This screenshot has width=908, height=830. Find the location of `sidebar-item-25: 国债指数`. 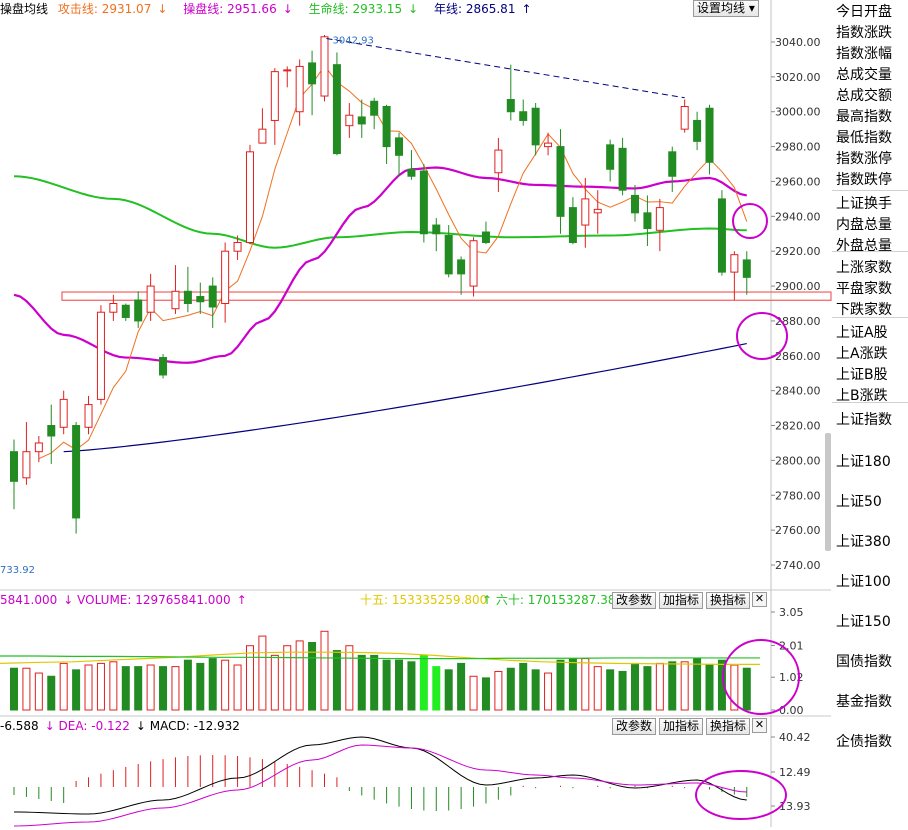

sidebar-item-25: 国债指数 is located at coordinates (864, 662).